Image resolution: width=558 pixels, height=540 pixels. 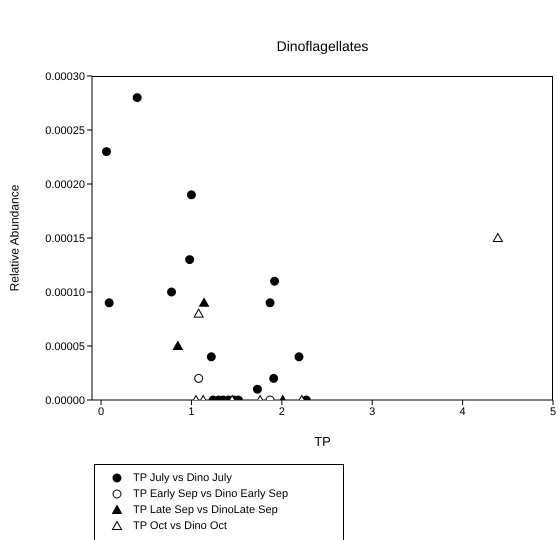 What do you see at coordinates (14, 238) in the screenshot?
I see `y-axis-title: Relative Abundance` at bounding box center [14, 238].